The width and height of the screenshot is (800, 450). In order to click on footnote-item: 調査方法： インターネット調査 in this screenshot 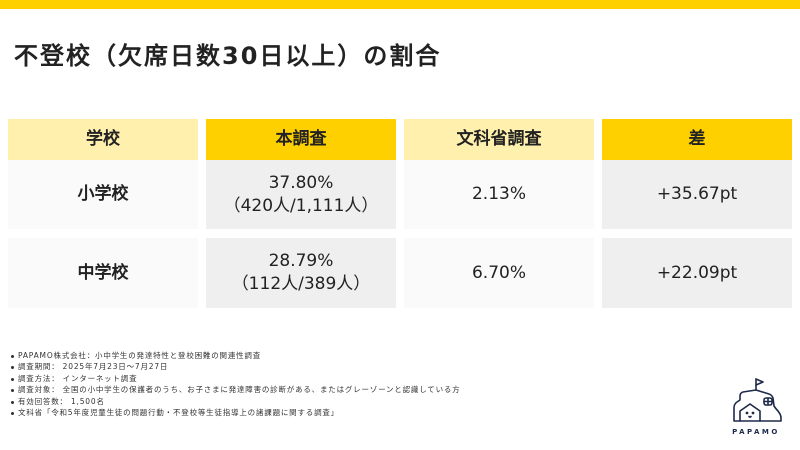, I will do `click(235, 378)`.